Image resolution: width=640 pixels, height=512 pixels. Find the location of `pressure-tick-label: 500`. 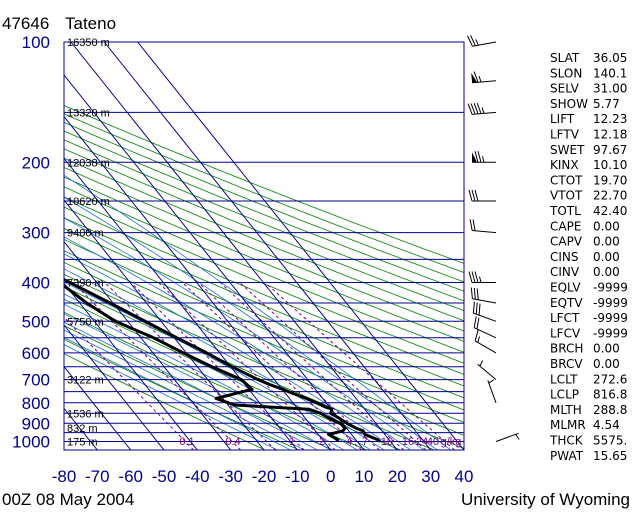

pressure-tick-label: 500 is located at coordinates (36, 321).